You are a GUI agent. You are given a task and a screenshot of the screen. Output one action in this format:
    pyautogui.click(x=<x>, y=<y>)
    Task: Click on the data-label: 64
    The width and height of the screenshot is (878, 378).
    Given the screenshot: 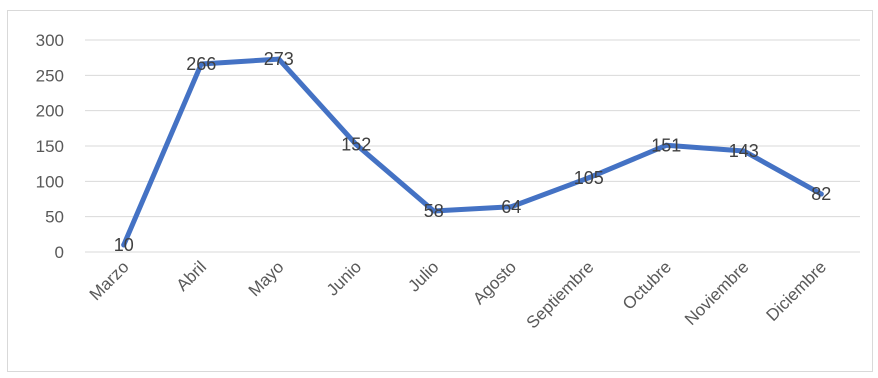 What is the action you would take?
    pyautogui.click(x=511, y=207)
    